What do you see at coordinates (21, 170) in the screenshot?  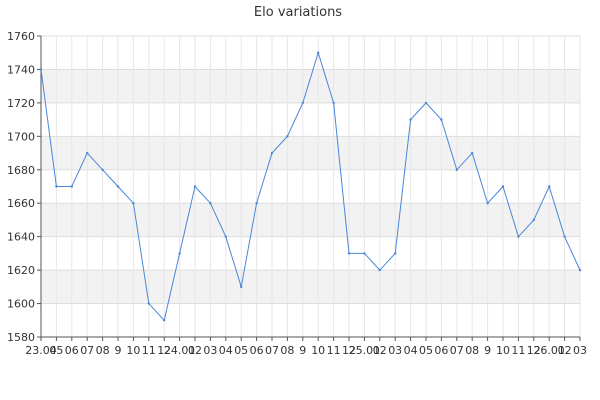 I see `y-tick-label: 1680` at bounding box center [21, 170].